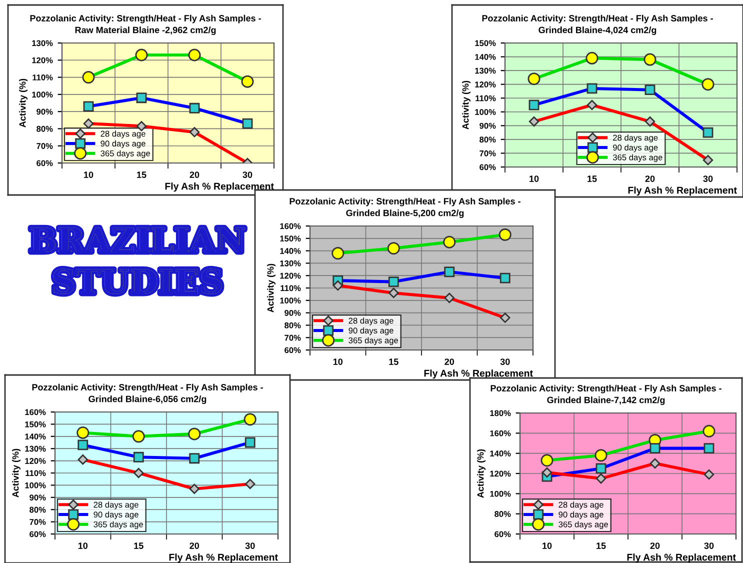  What do you see at coordinates (405, 208) in the screenshot?
I see `chart-title: Pozzolanic Activity: Strength/Heat - Fly Ash Samples - Grinded Blaine-5,200 cm2/g` at bounding box center [405, 208].